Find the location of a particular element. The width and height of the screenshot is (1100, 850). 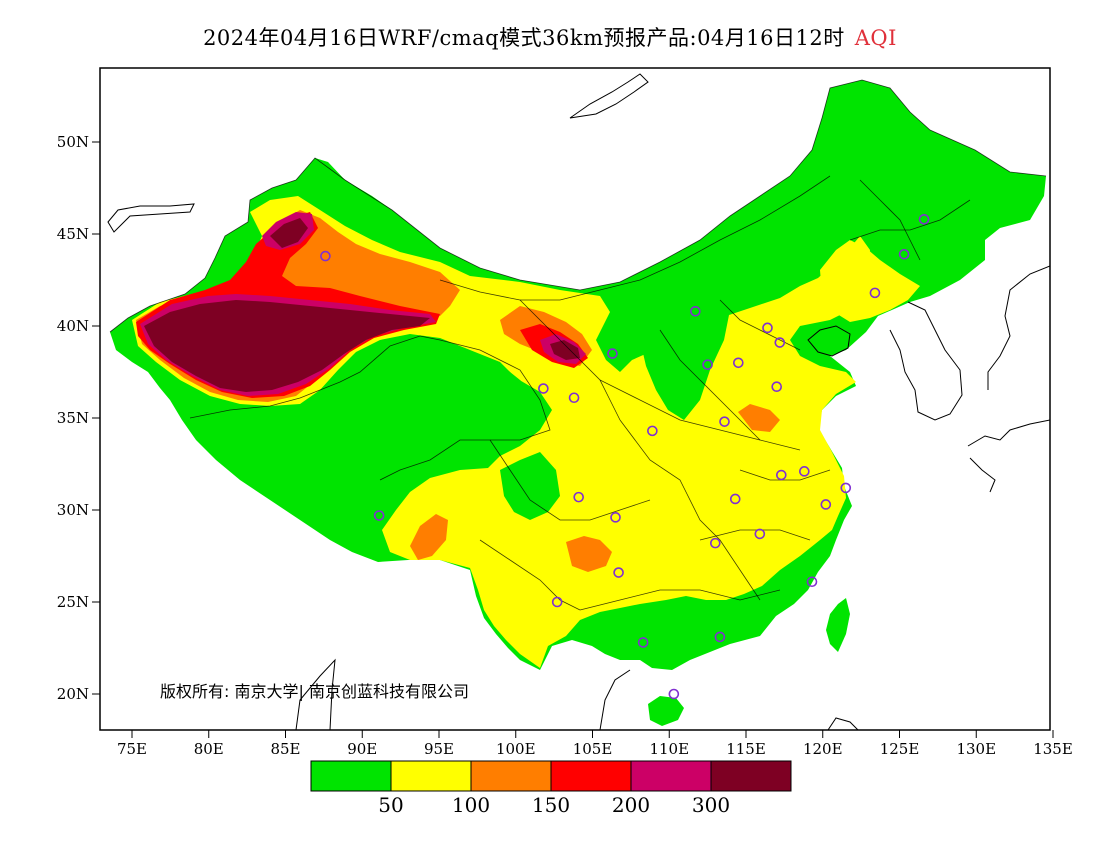

coastline-bay-of-bengal is located at coordinates (315, 694).